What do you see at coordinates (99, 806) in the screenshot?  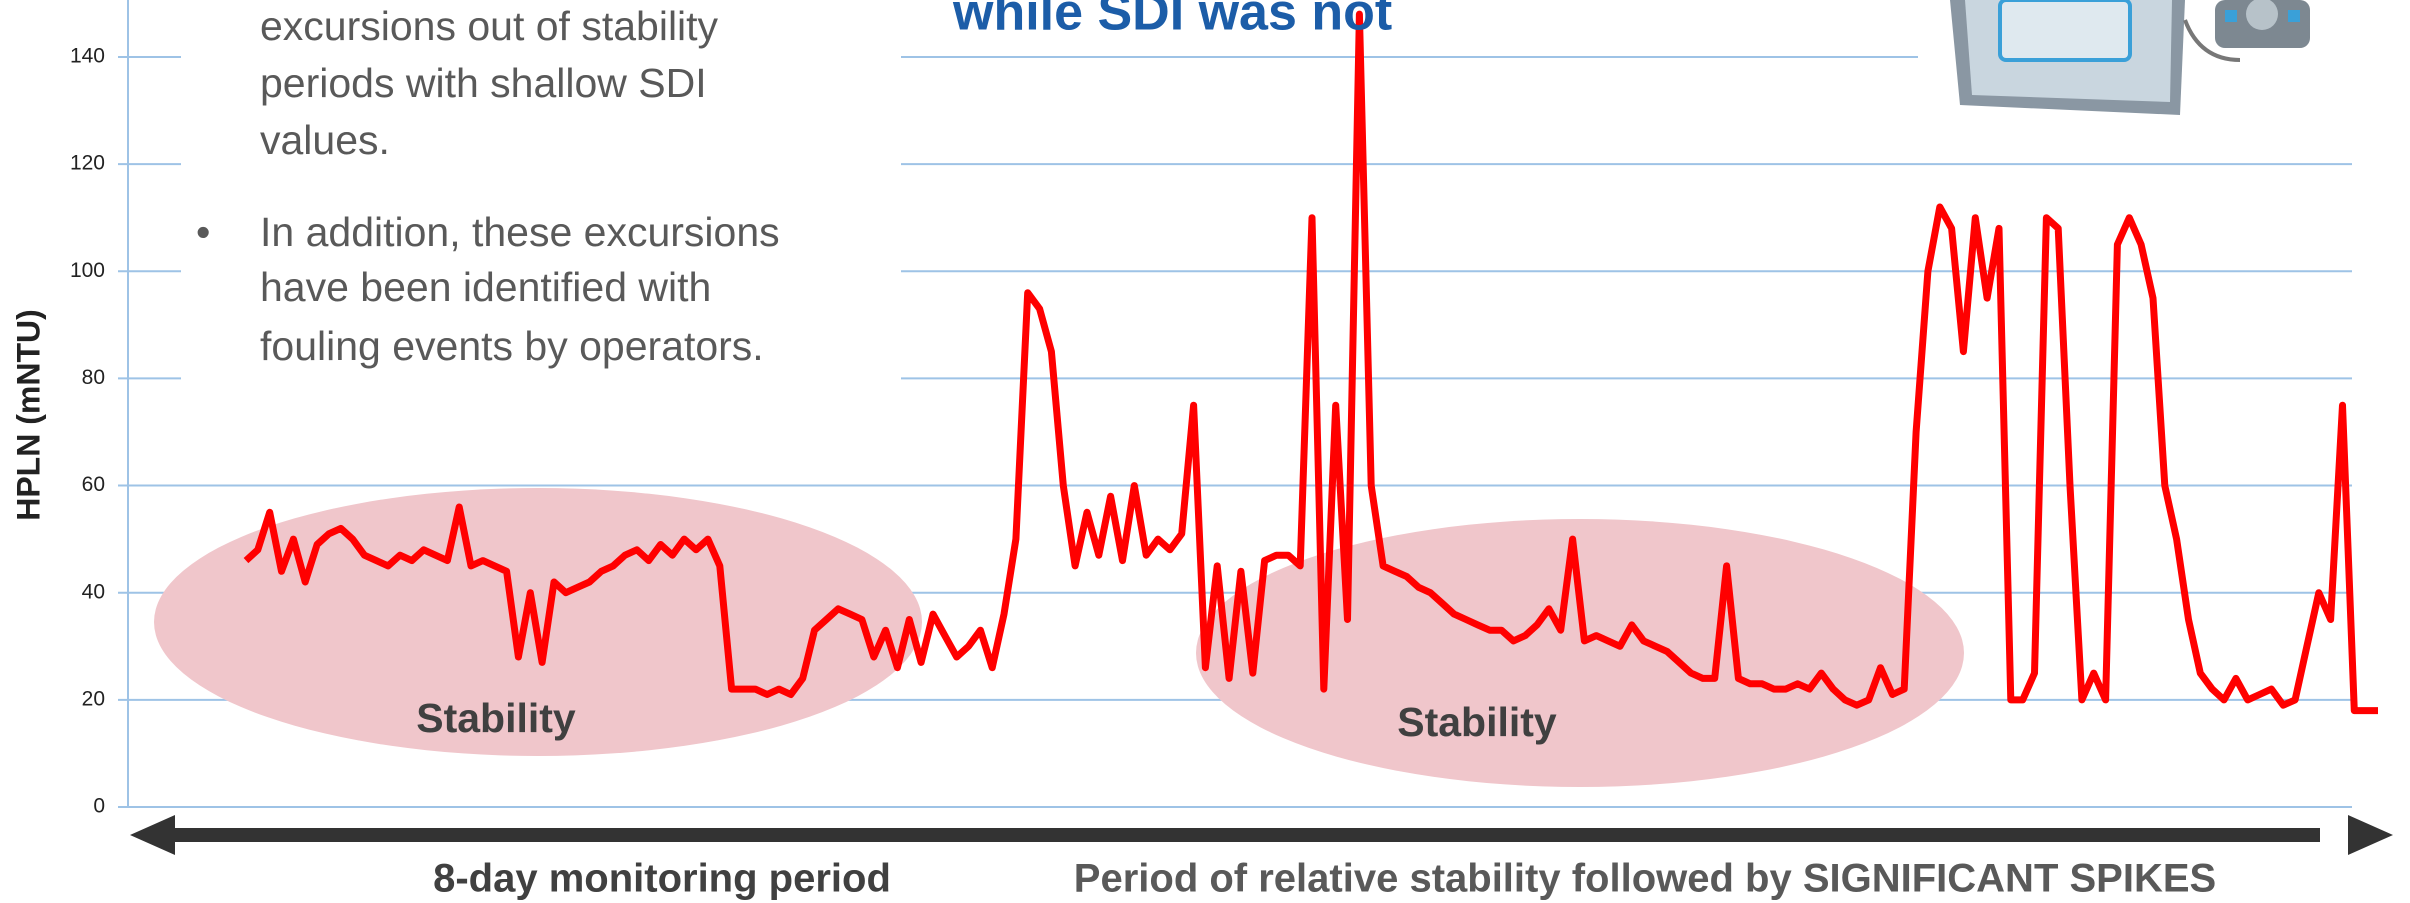 I see `y-tick-label: 0` at bounding box center [99, 806].